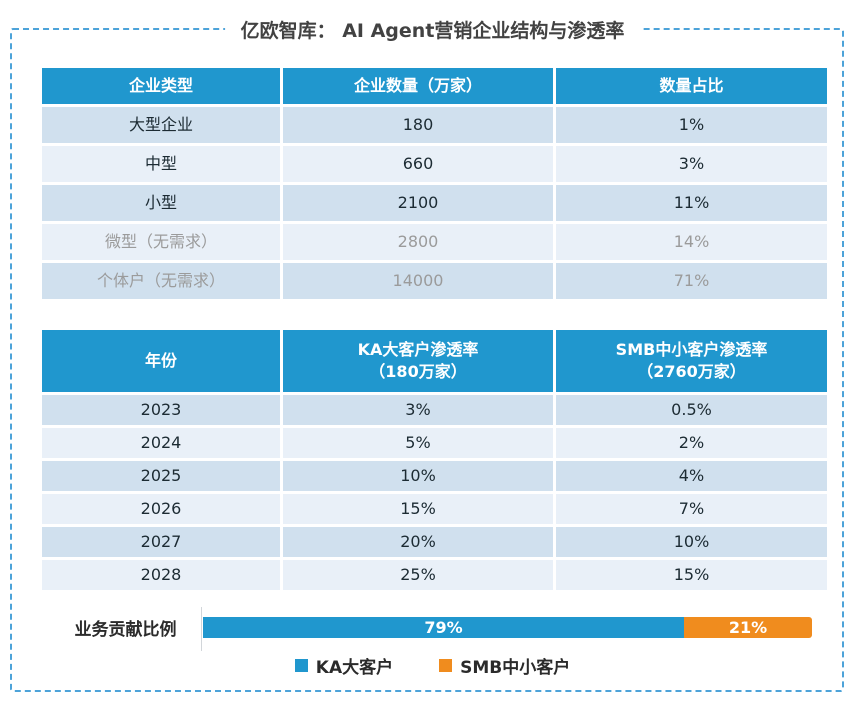 The image size is (865, 704). I want to click on table-row: 2024 5% 2%, so click(434, 443).